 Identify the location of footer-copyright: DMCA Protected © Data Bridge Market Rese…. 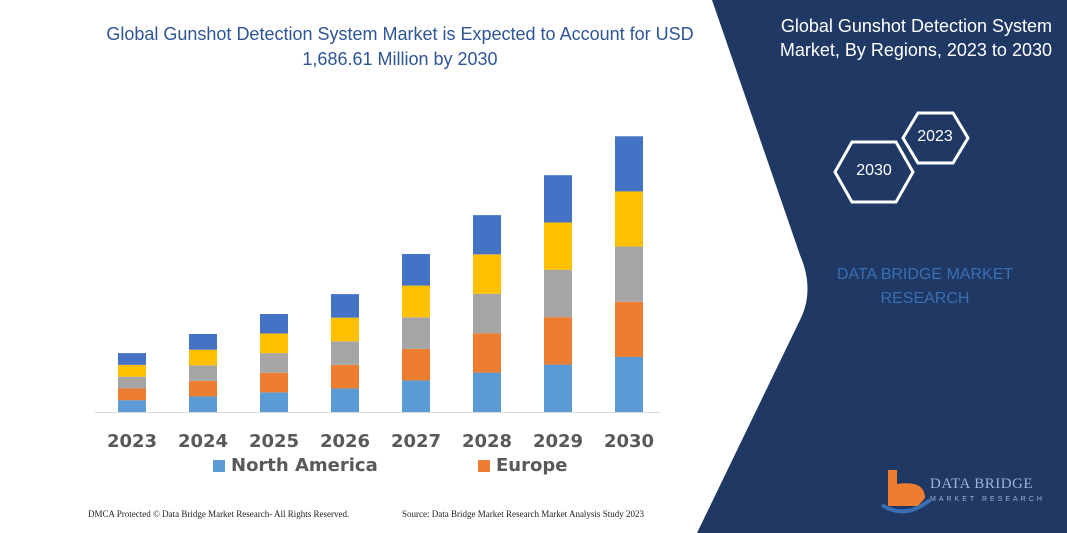
(219, 514).